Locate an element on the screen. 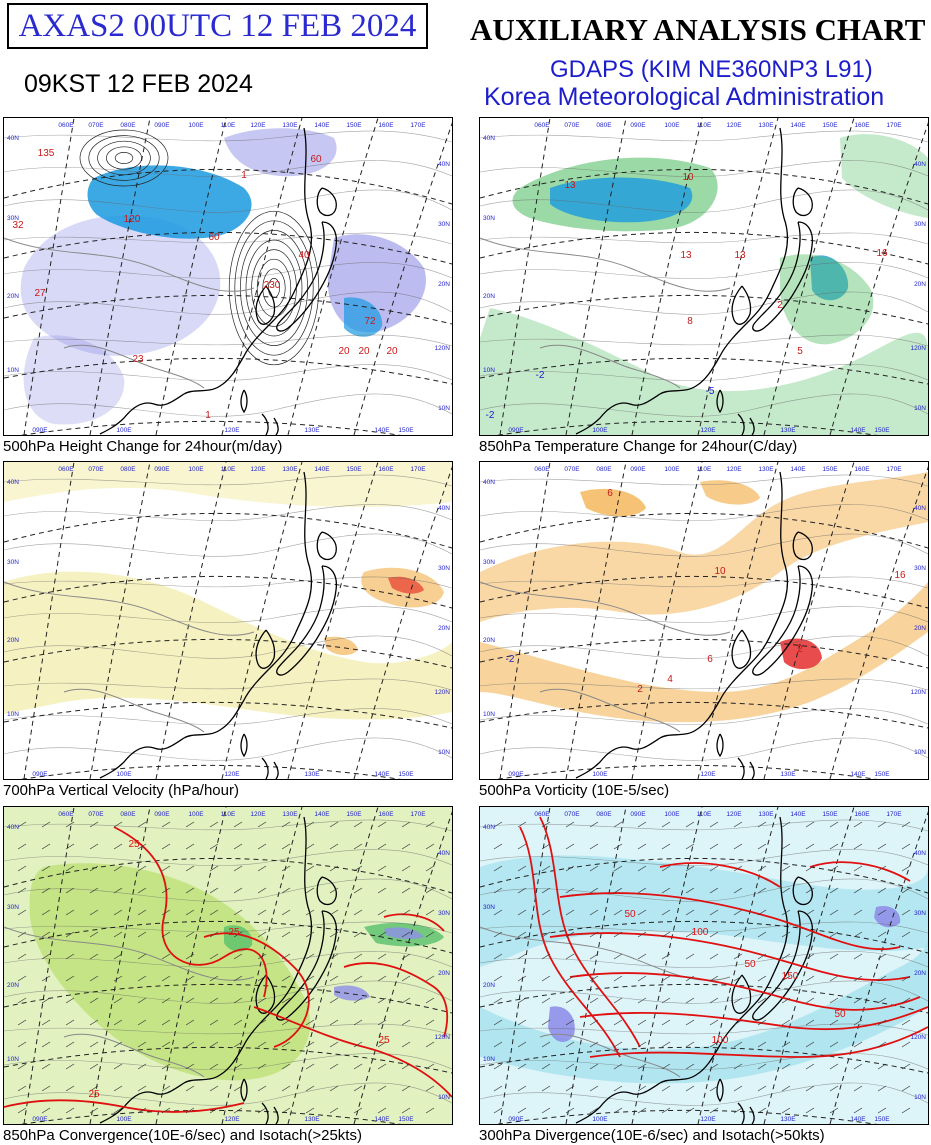 The height and width of the screenshot is (1145, 931). contour-value-label: 20 is located at coordinates (392, 351).